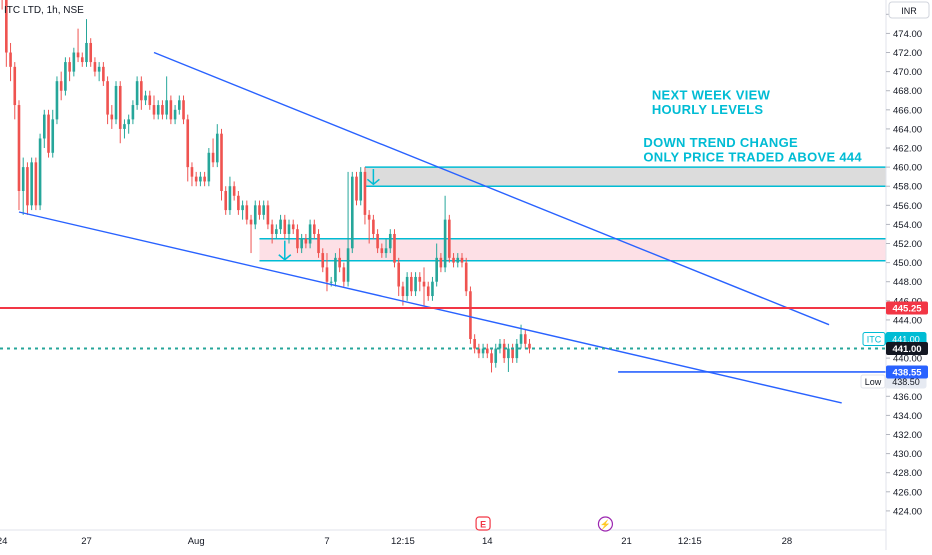  Describe the element at coordinates (44, 10) in the screenshot. I see `symbol-title: ITC LTD, 1h, NSE` at that location.